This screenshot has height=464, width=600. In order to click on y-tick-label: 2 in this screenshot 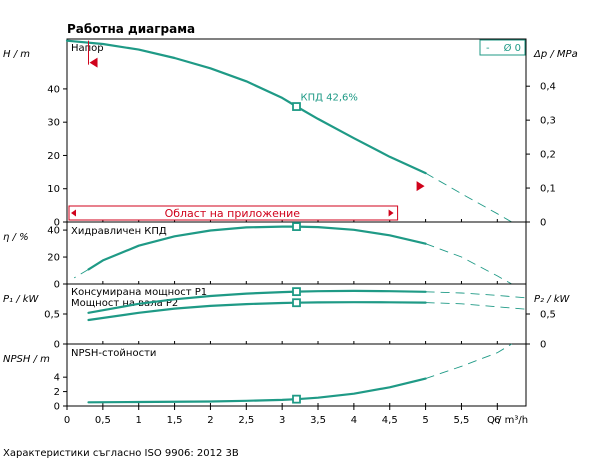, I will do `click(57, 392)`.